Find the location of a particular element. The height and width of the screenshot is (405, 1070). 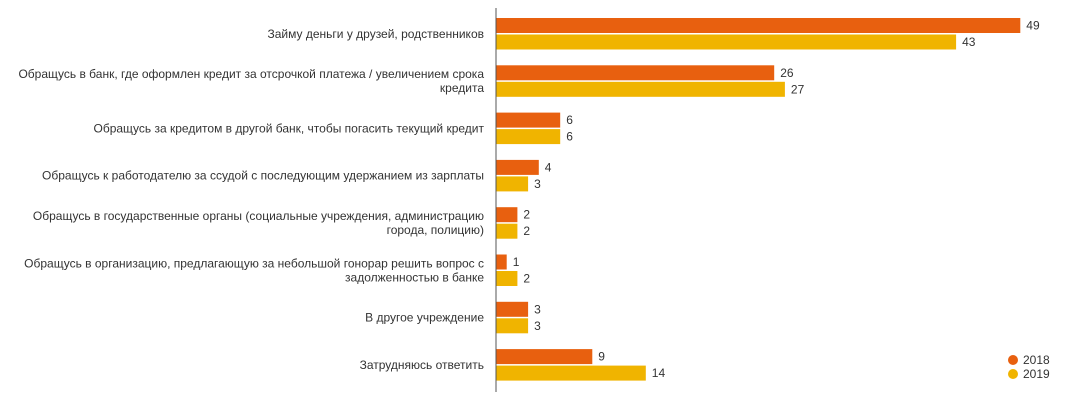

data-label-2018: 1 is located at coordinates (516, 262).